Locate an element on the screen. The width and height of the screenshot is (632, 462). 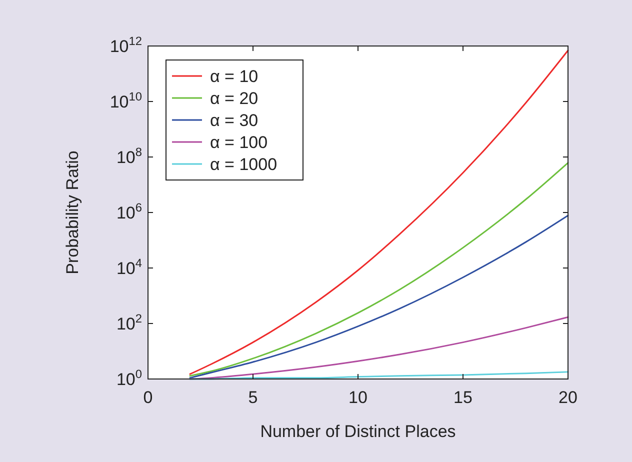
y-tick-label: 10$^{4}$ is located at coordinates (129, 267).